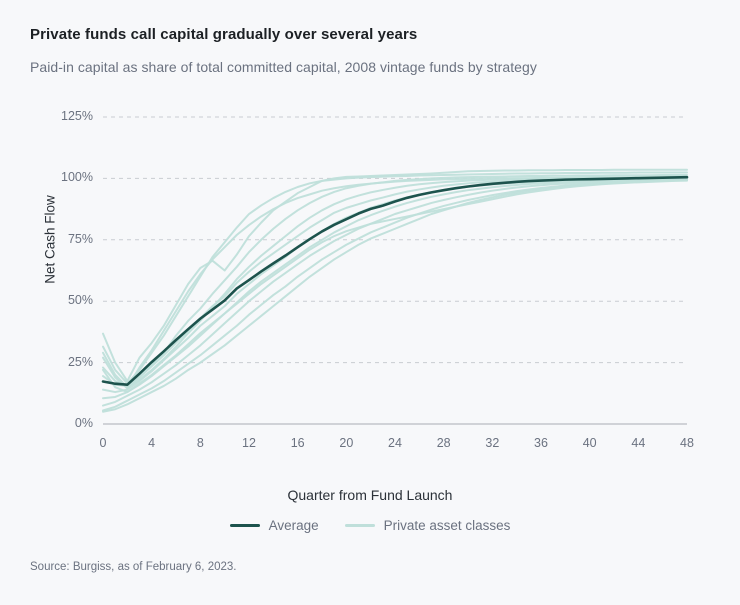  Describe the element at coordinates (370, 495) in the screenshot. I see `x-axis-title: Quarter from Fund Launch` at that location.